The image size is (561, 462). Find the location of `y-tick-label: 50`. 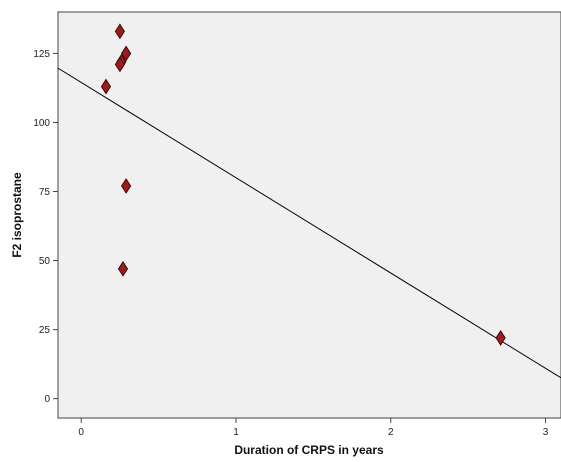

y-tick-label: 50 is located at coordinates (45, 261).